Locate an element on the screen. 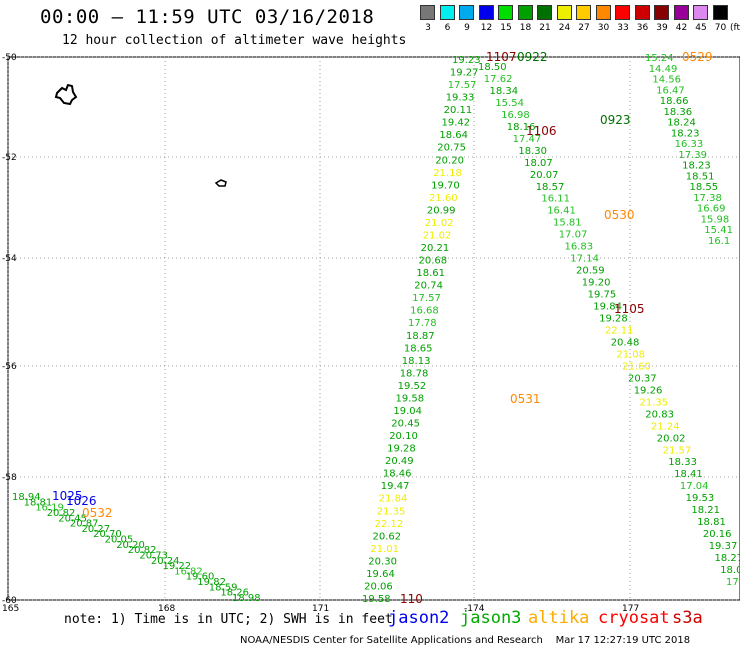  wave-height-value: 20.48 is located at coordinates (625, 343).